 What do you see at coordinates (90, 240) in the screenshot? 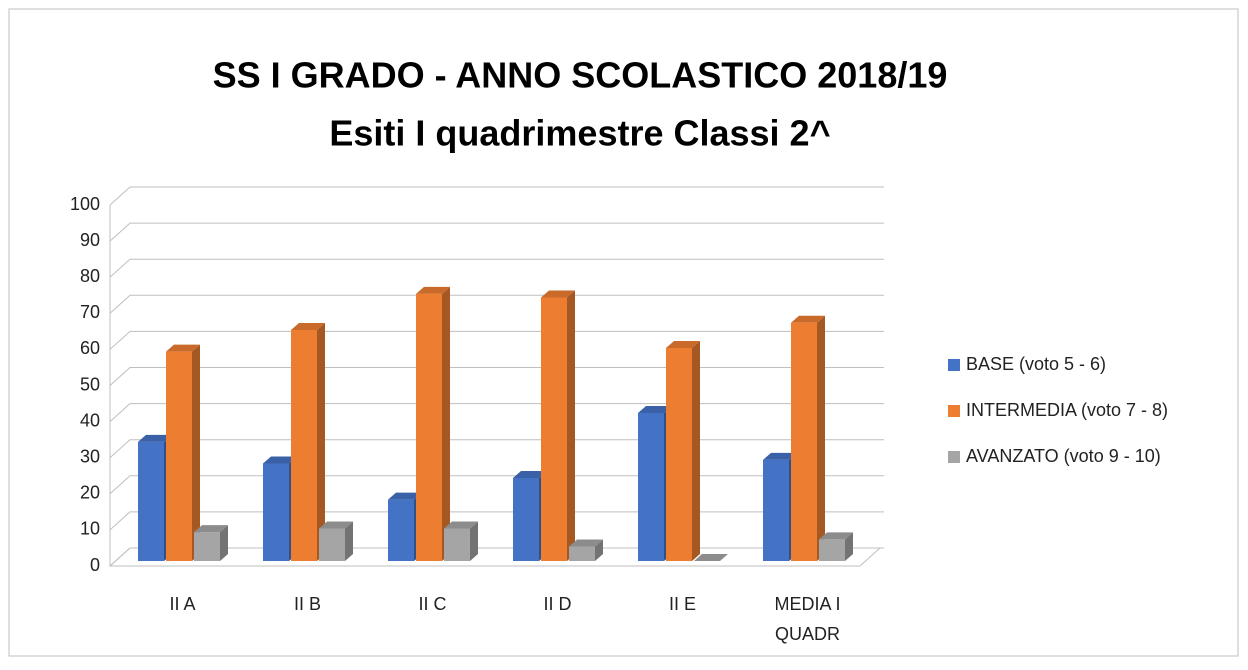
I see `y-tick-label: 90` at bounding box center [90, 240].